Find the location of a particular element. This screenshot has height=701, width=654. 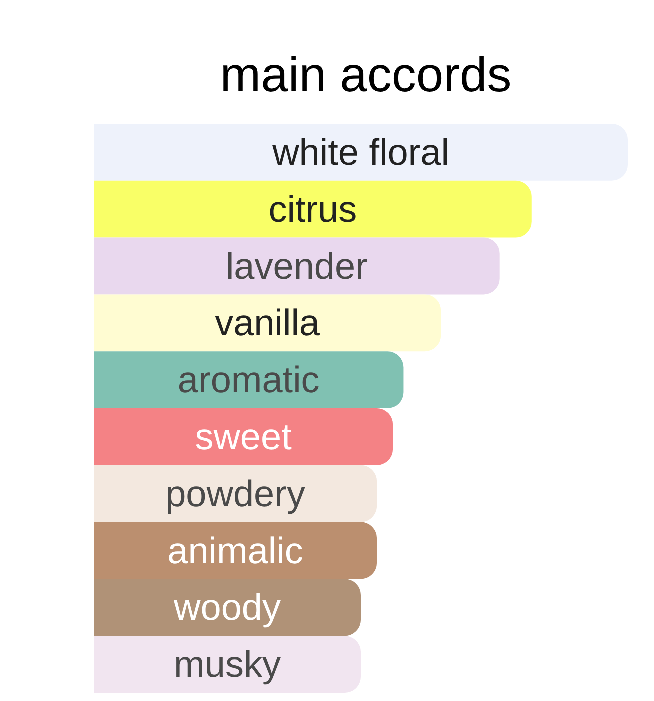

y-tick-label: musky is located at coordinates (228, 665).